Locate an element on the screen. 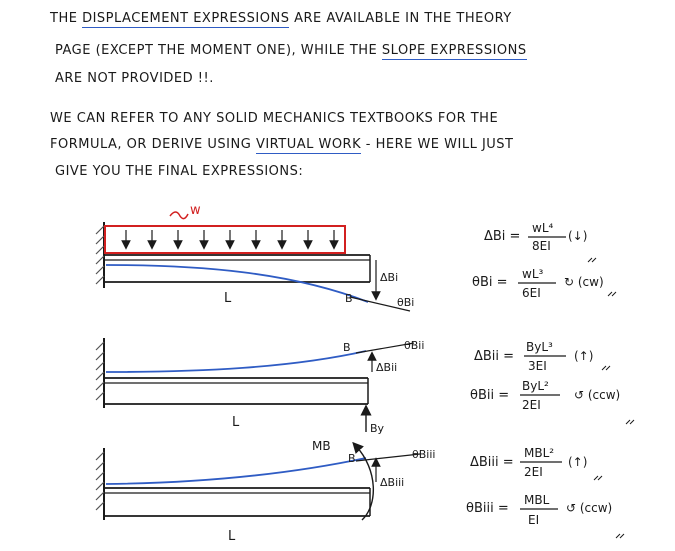  load-label: w is located at coordinates (195, 210).